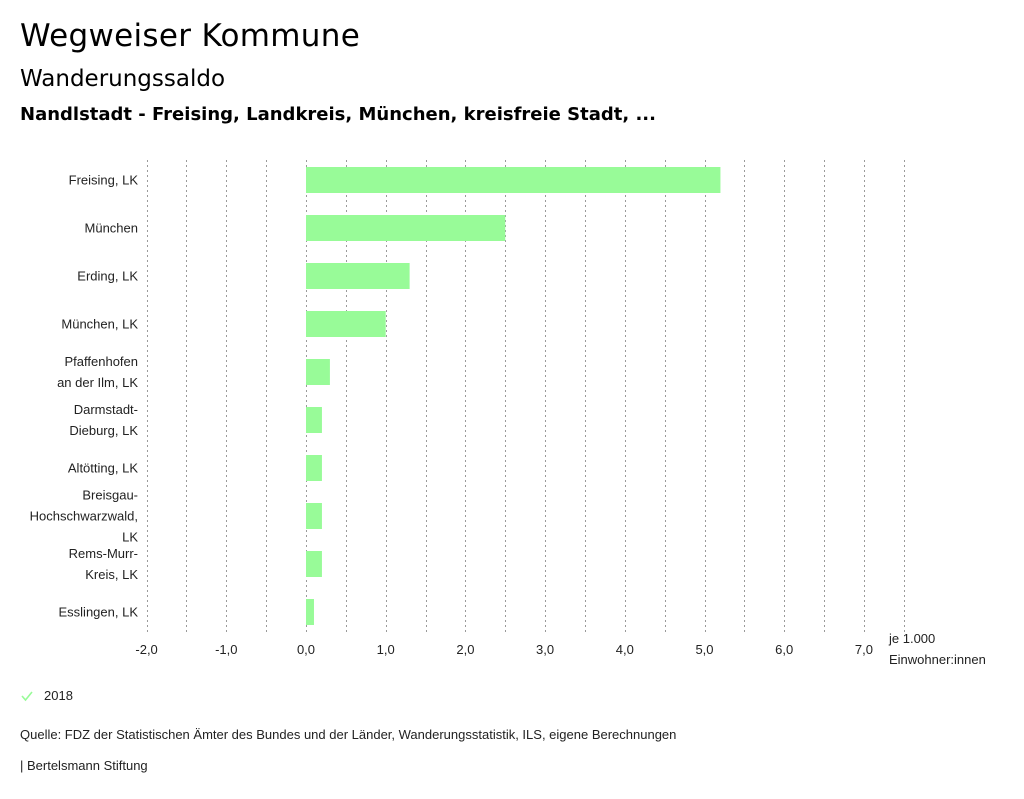  Describe the element at coordinates (864, 649) in the screenshot. I see `x-tick-label: 7,0` at that location.